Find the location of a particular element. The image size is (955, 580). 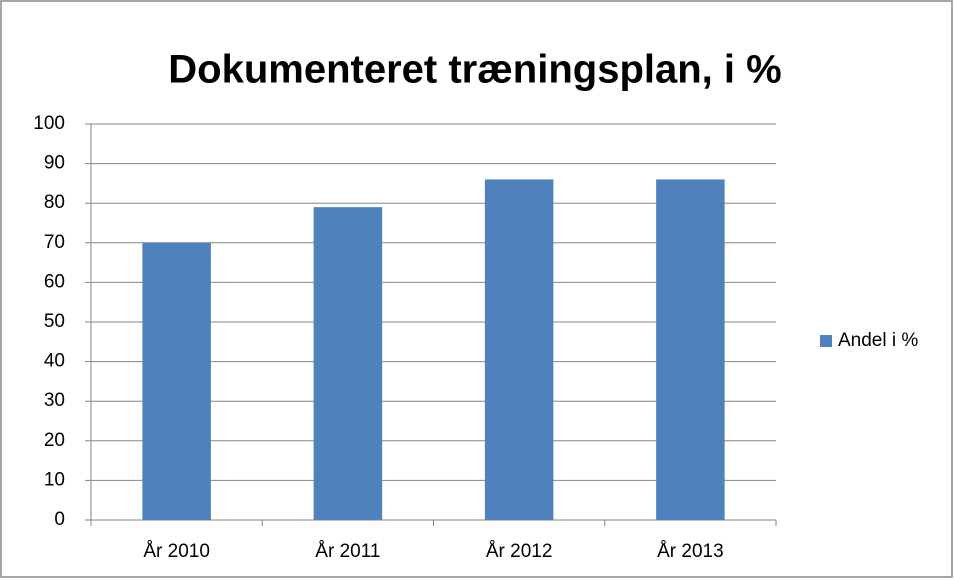

y-tick-label: 90 is located at coordinates (54, 163).